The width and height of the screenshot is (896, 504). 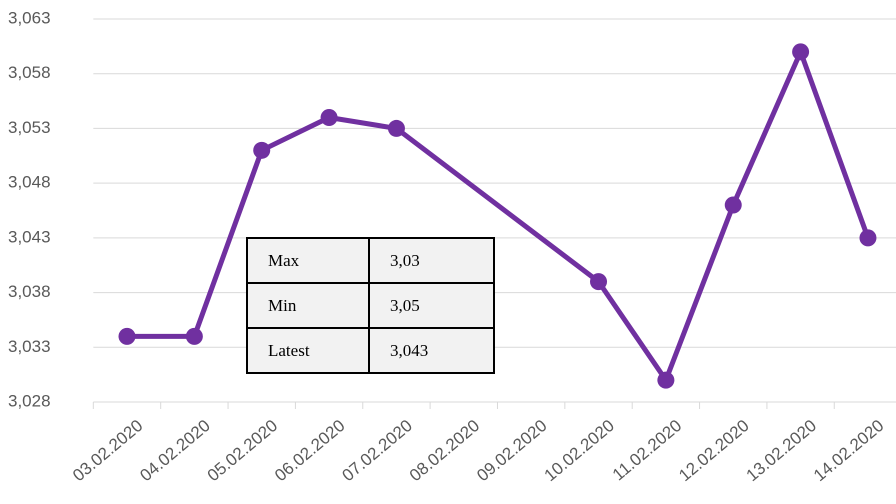 I want to click on y-tick-label: 3,028, so click(x=29, y=400).